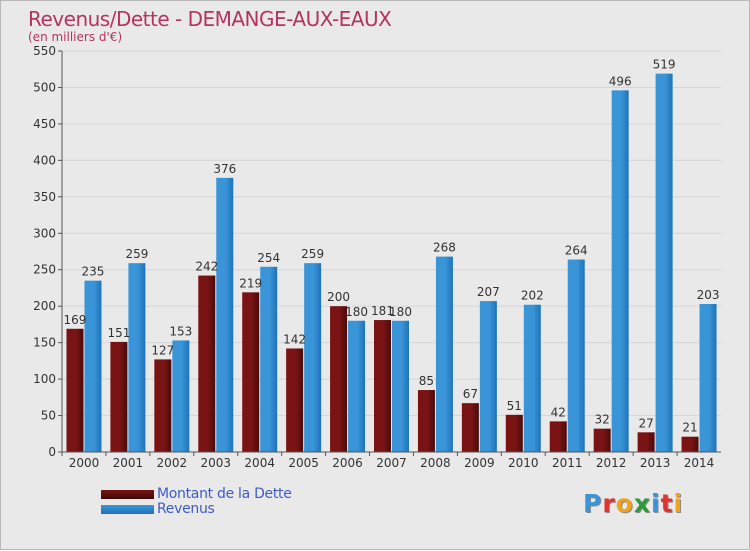  I want to click on data-label-debt: 169, so click(75, 320).